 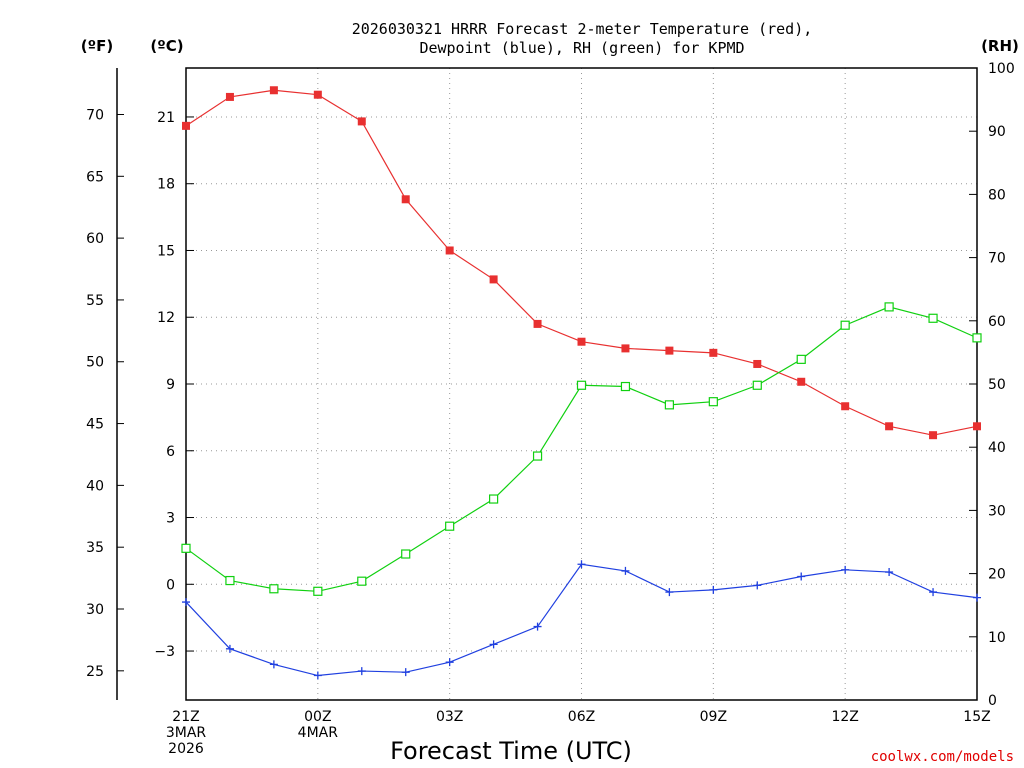 What do you see at coordinates (976, 717) in the screenshot?
I see `x-tick-label: 15Z` at bounding box center [976, 717].